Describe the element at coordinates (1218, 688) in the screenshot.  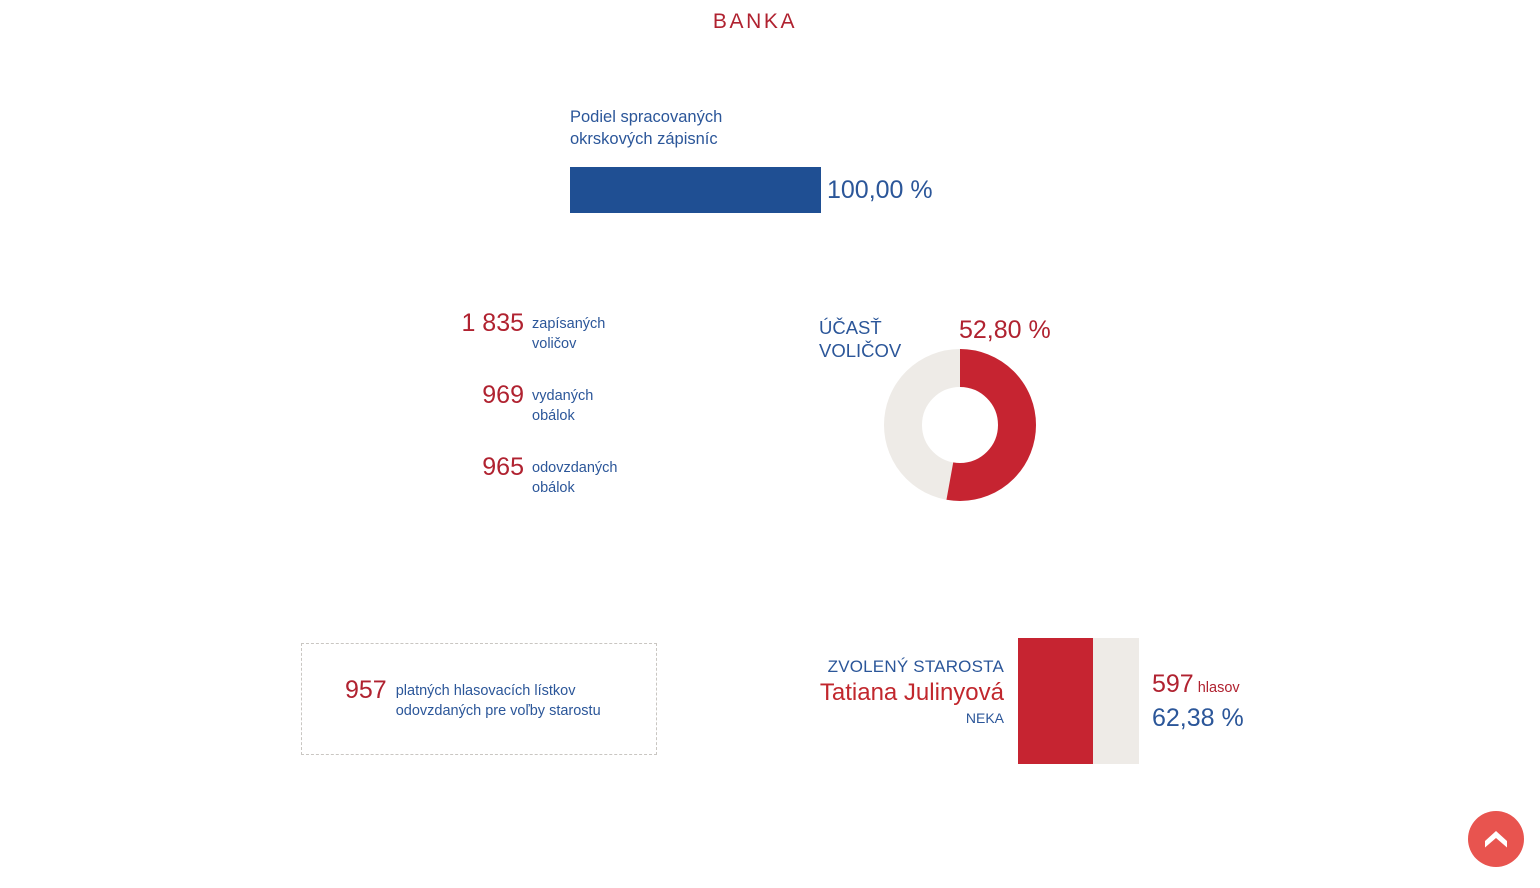
I see `elected-mayor-votes-unit: hlasov` at that location.